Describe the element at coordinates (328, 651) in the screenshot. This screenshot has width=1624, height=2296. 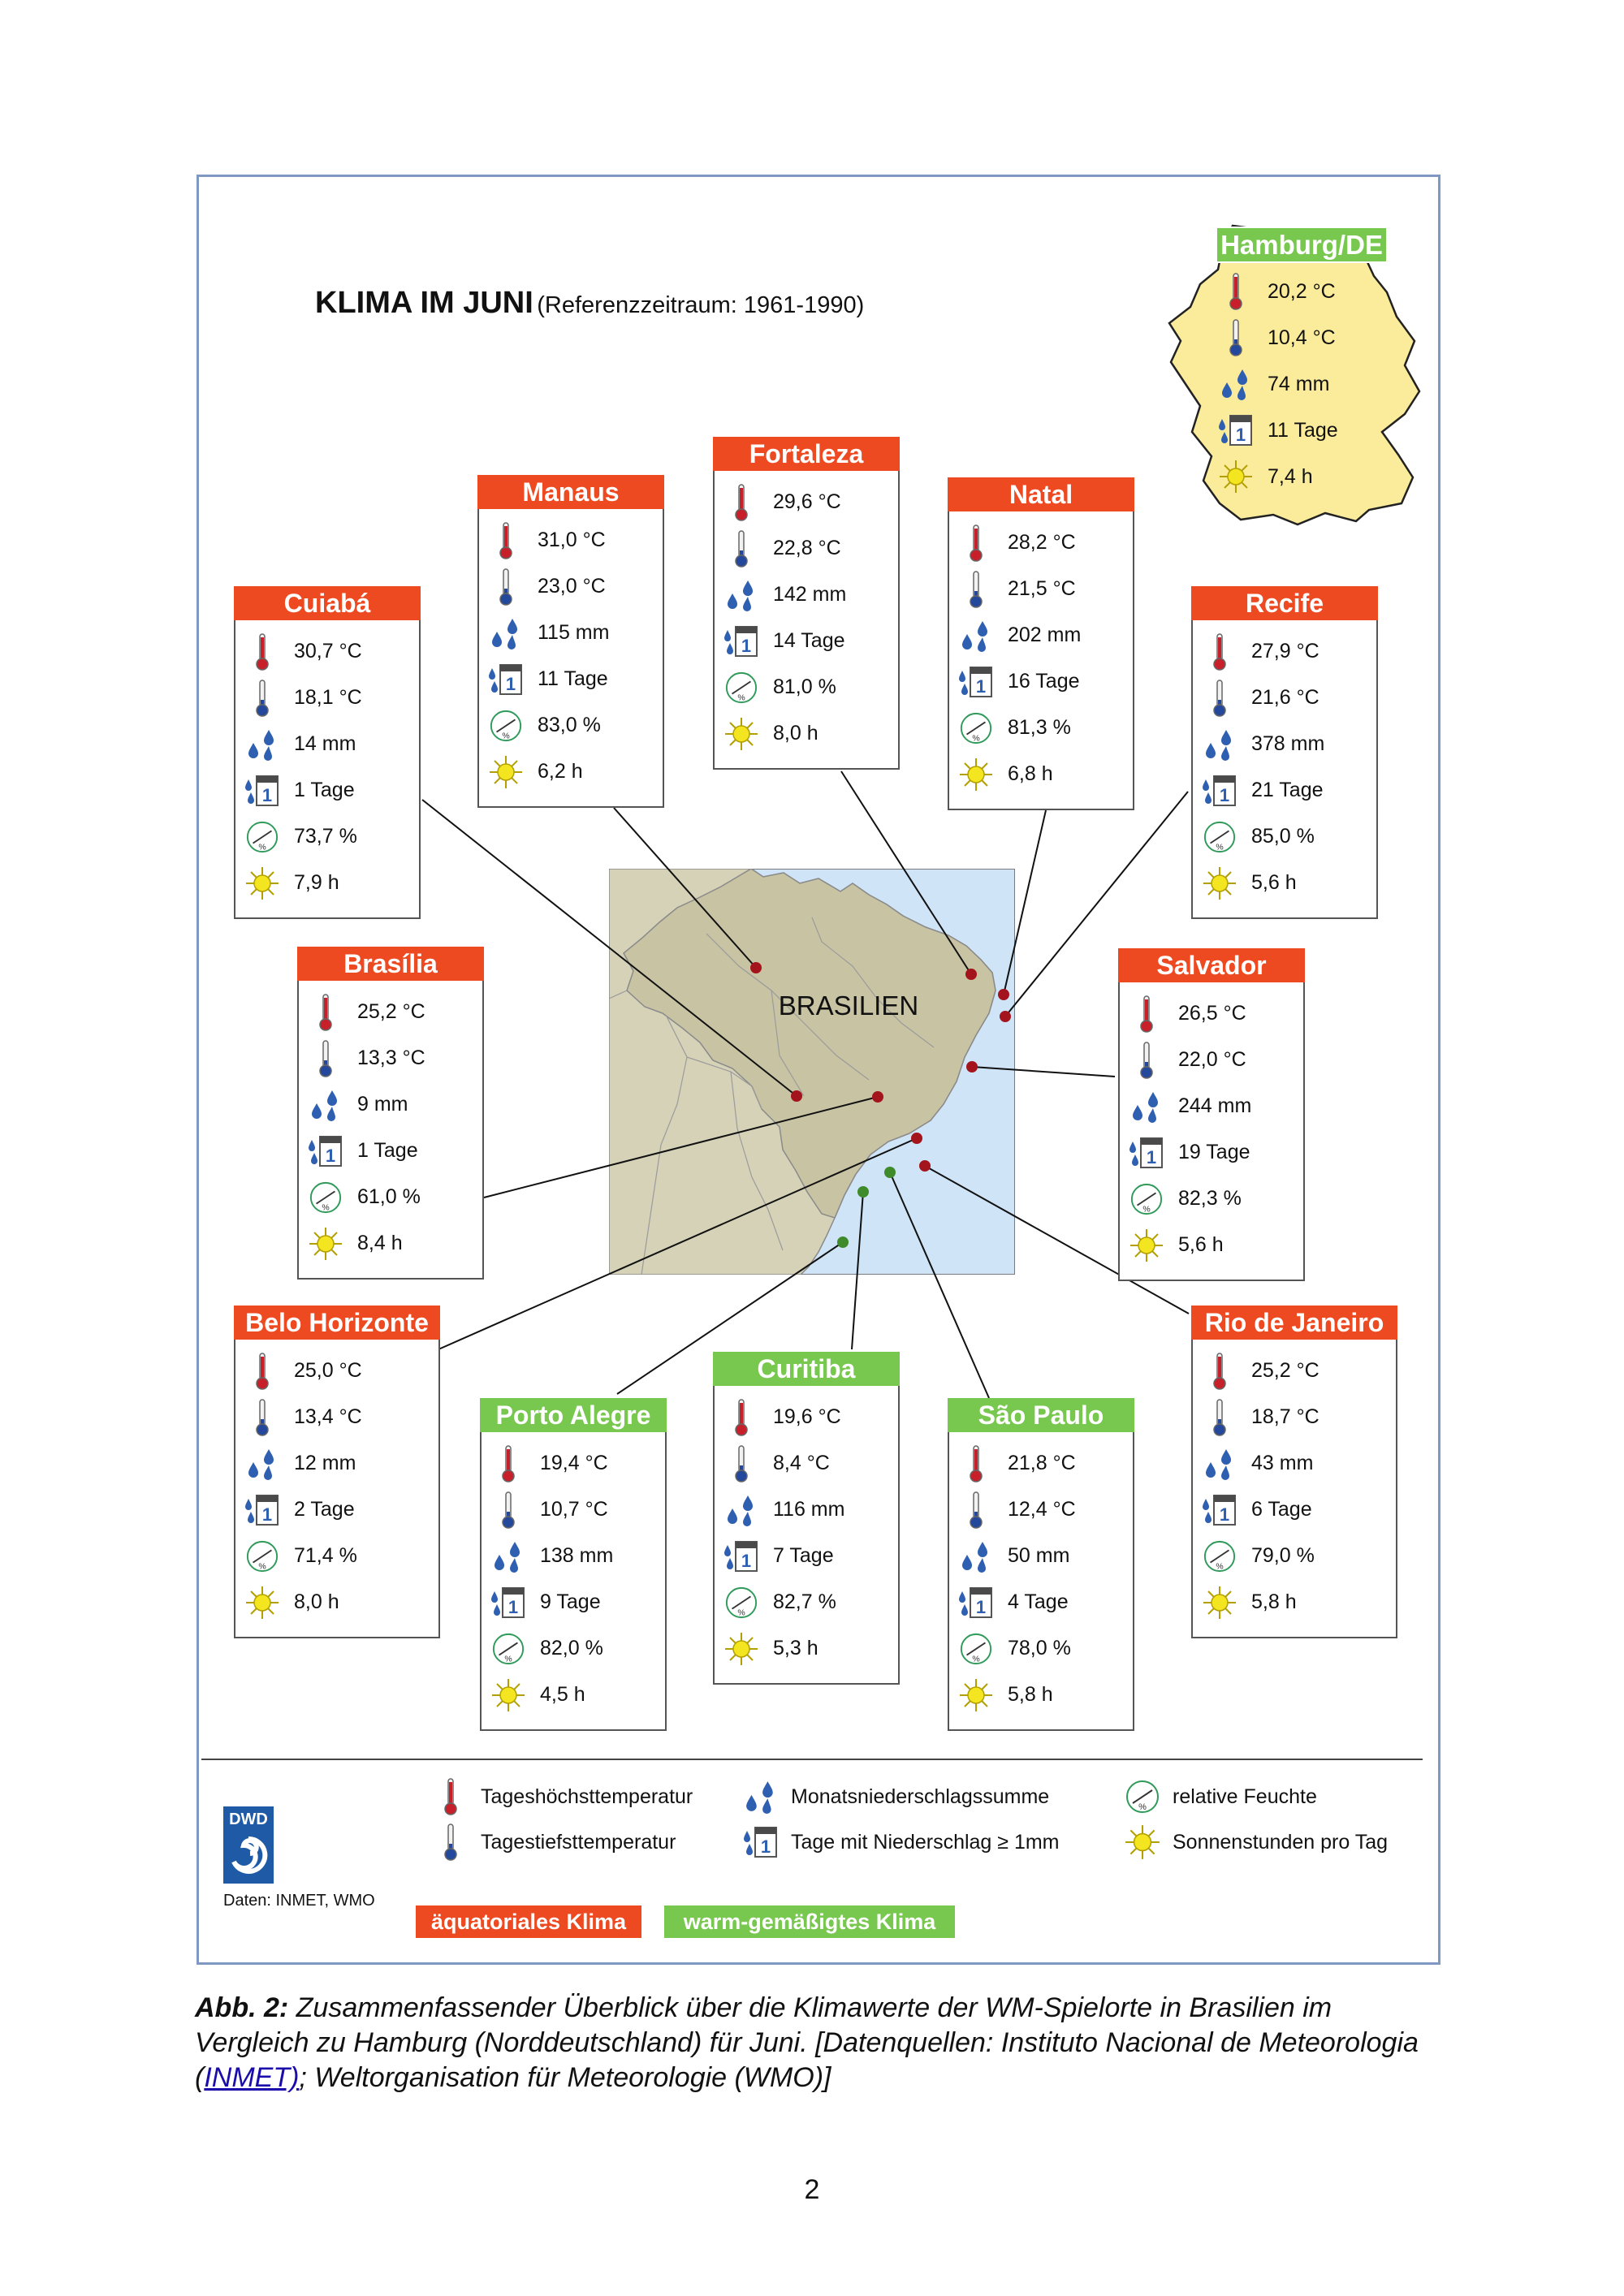
I see `city-max-temp: 30,7 °C` at that location.